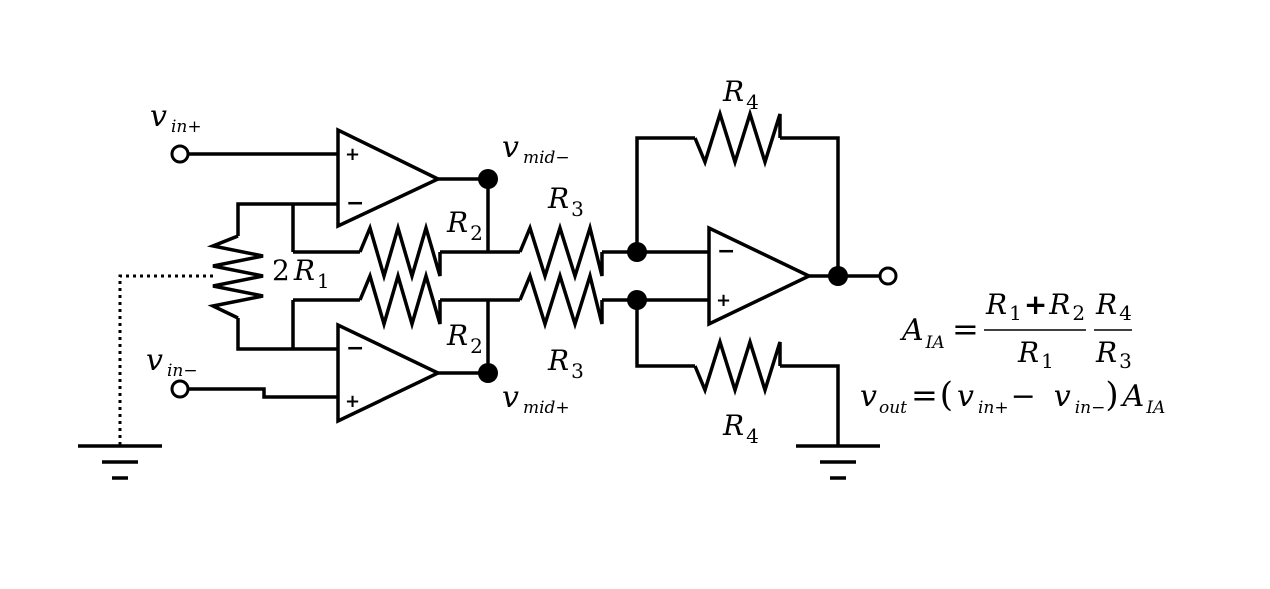 This screenshot has height=589, width=1270. I want to click on equation-gain-numerator-1: R 1+R 2, so click(1035, 306).